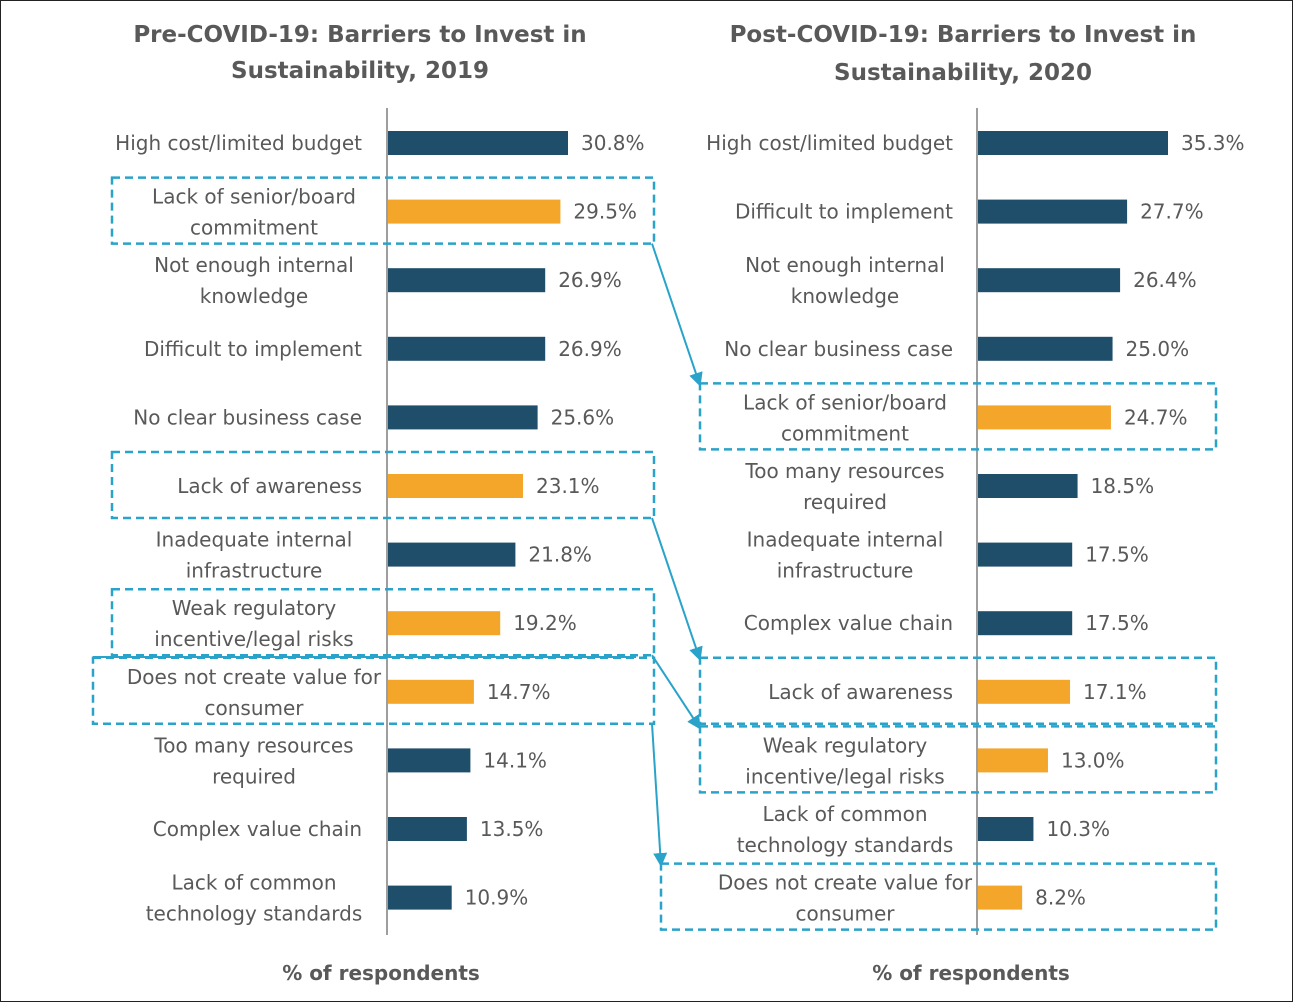 Image resolution: width=1293 pixels, height=1002 pixels. Describe the element at coordinates (359, 35) in the screenshot. I see `chart-title: Pre-COVID-19: Barriers to Invest in` at that location.